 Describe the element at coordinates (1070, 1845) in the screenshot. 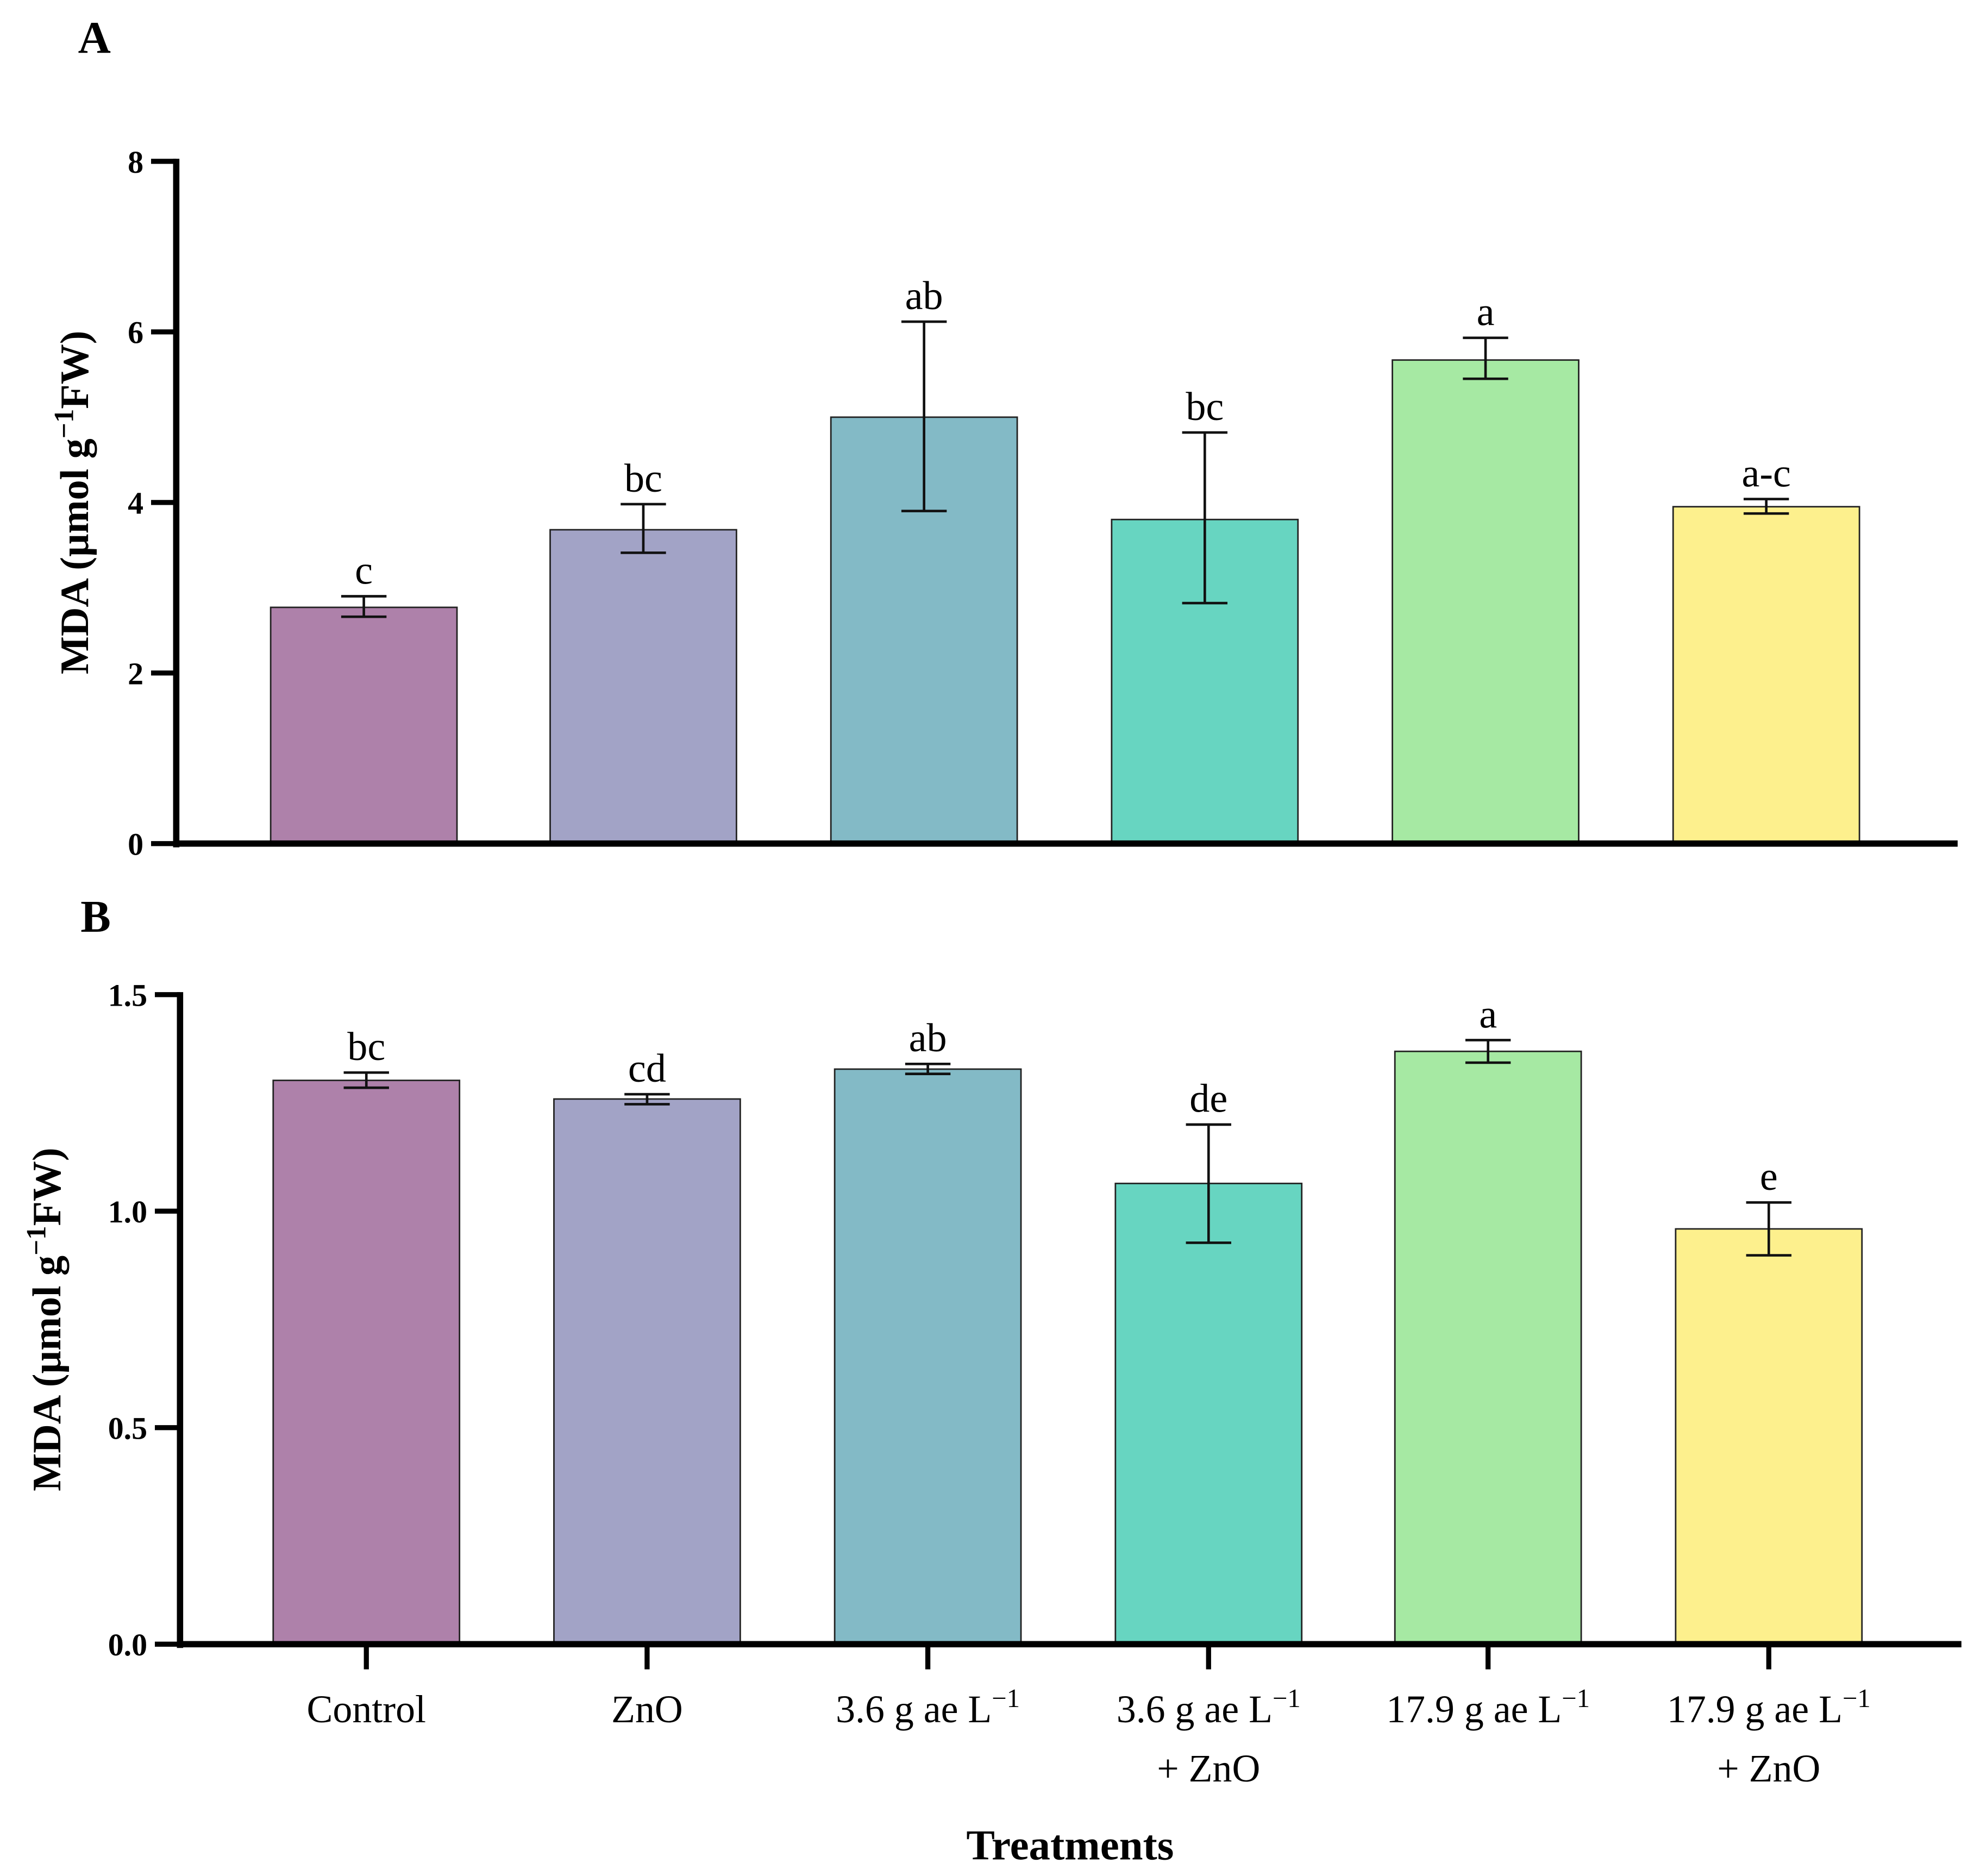

I see `x-axis-title: Treatments` at that location.